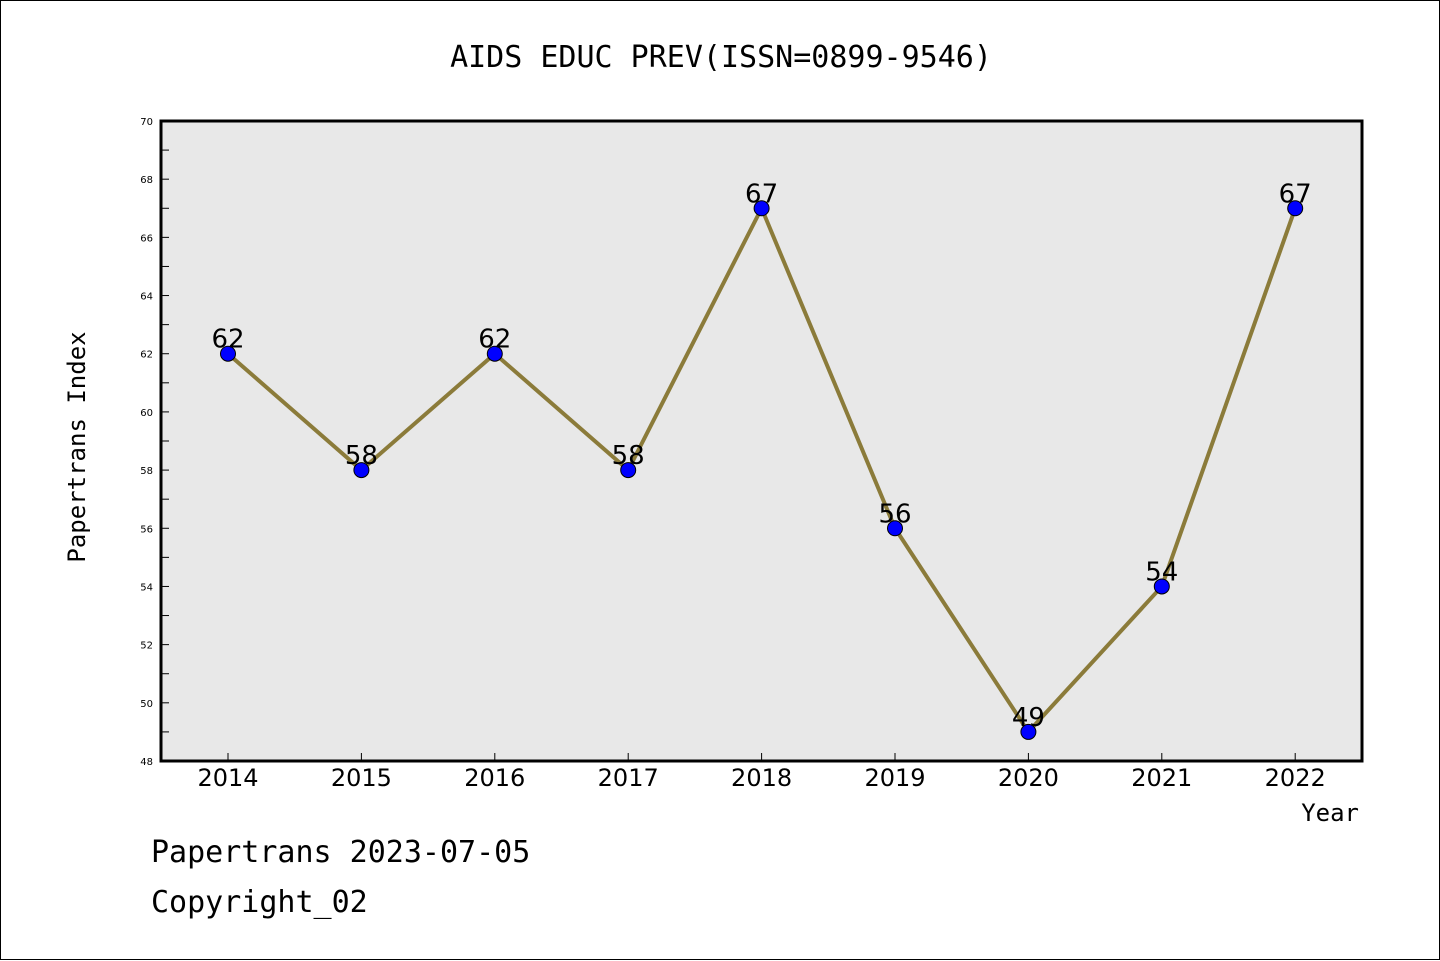  What do you see at coordinates (146, 122) in the screenshot?
I see `y-tick-label: 70` at bounding box center [146, 122].